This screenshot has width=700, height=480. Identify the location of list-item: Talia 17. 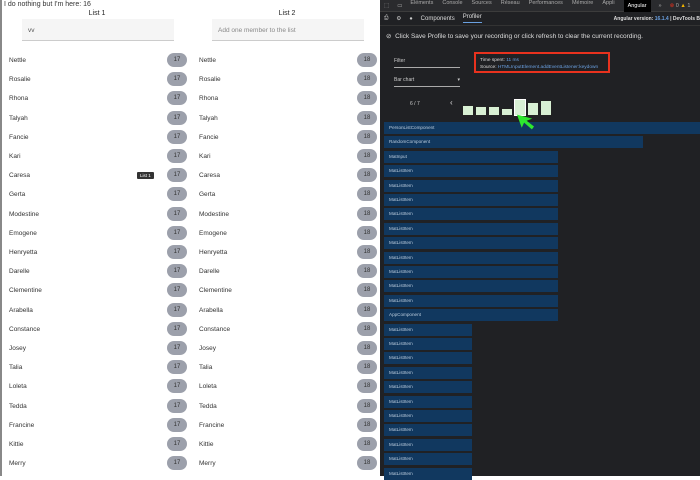
(94, 371).